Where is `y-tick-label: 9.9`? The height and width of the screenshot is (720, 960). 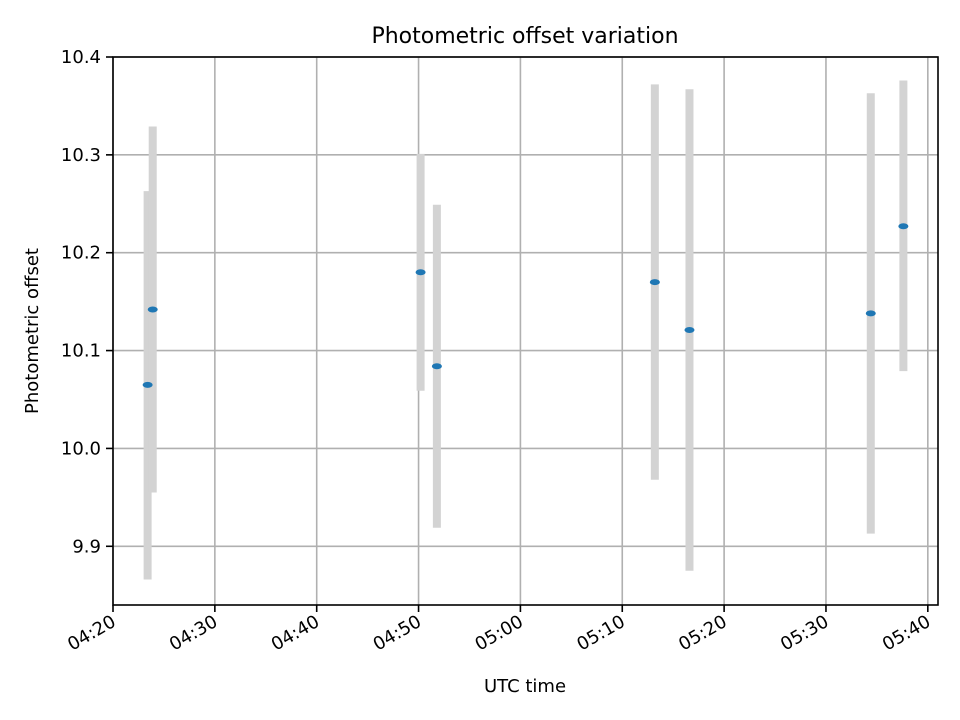
y-tick-label: 9.9 is located at coordinates (86, 546).